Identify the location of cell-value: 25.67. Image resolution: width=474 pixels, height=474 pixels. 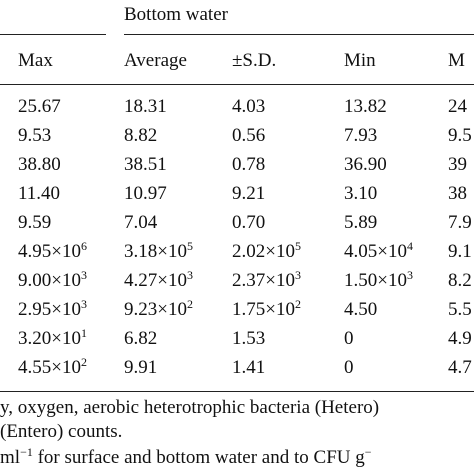
(39, 106).